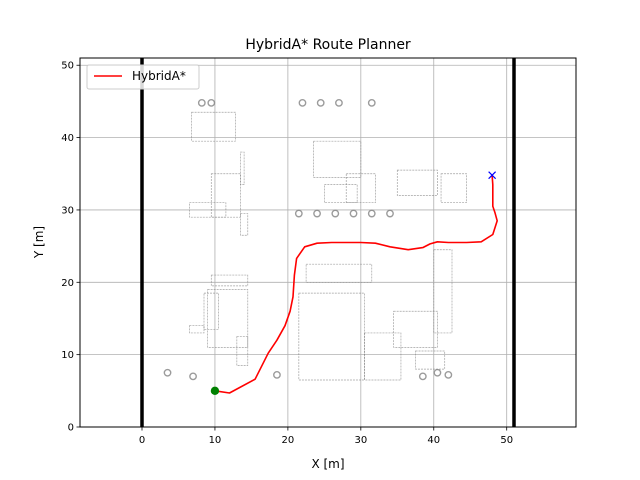 The width and height of the screenshot is (640, 480). Describe the element at coordinates (288, 440) in the screenshot. I see `x-tick-label: 20` at that location.